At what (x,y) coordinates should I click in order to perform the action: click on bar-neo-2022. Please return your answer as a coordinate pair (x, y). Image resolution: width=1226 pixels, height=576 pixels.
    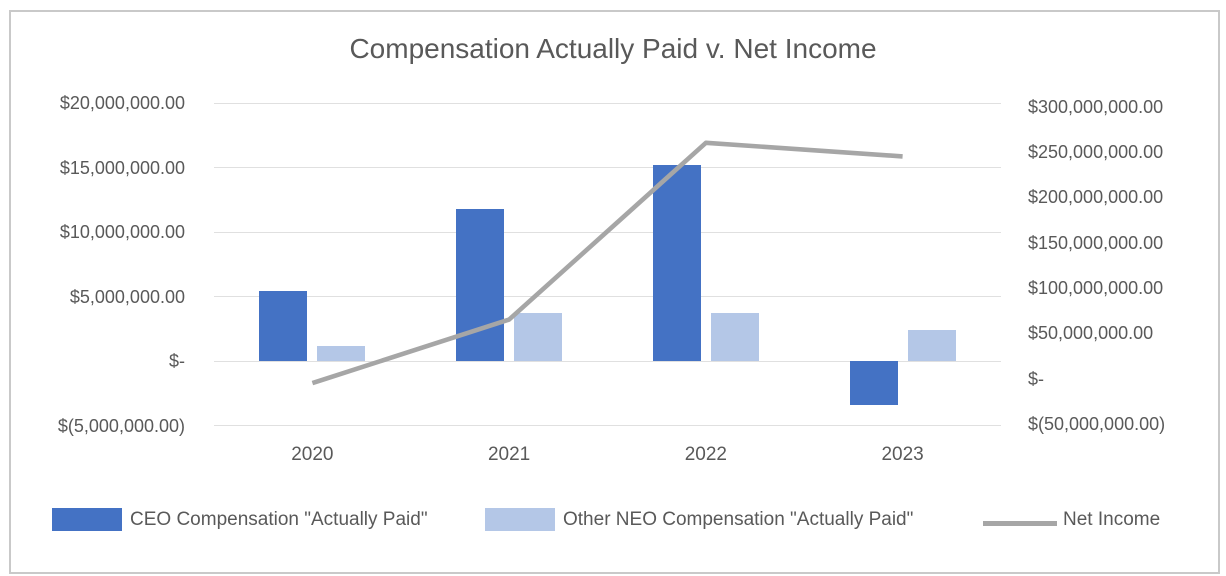
    Looking at the image, I should click on (734, 337).